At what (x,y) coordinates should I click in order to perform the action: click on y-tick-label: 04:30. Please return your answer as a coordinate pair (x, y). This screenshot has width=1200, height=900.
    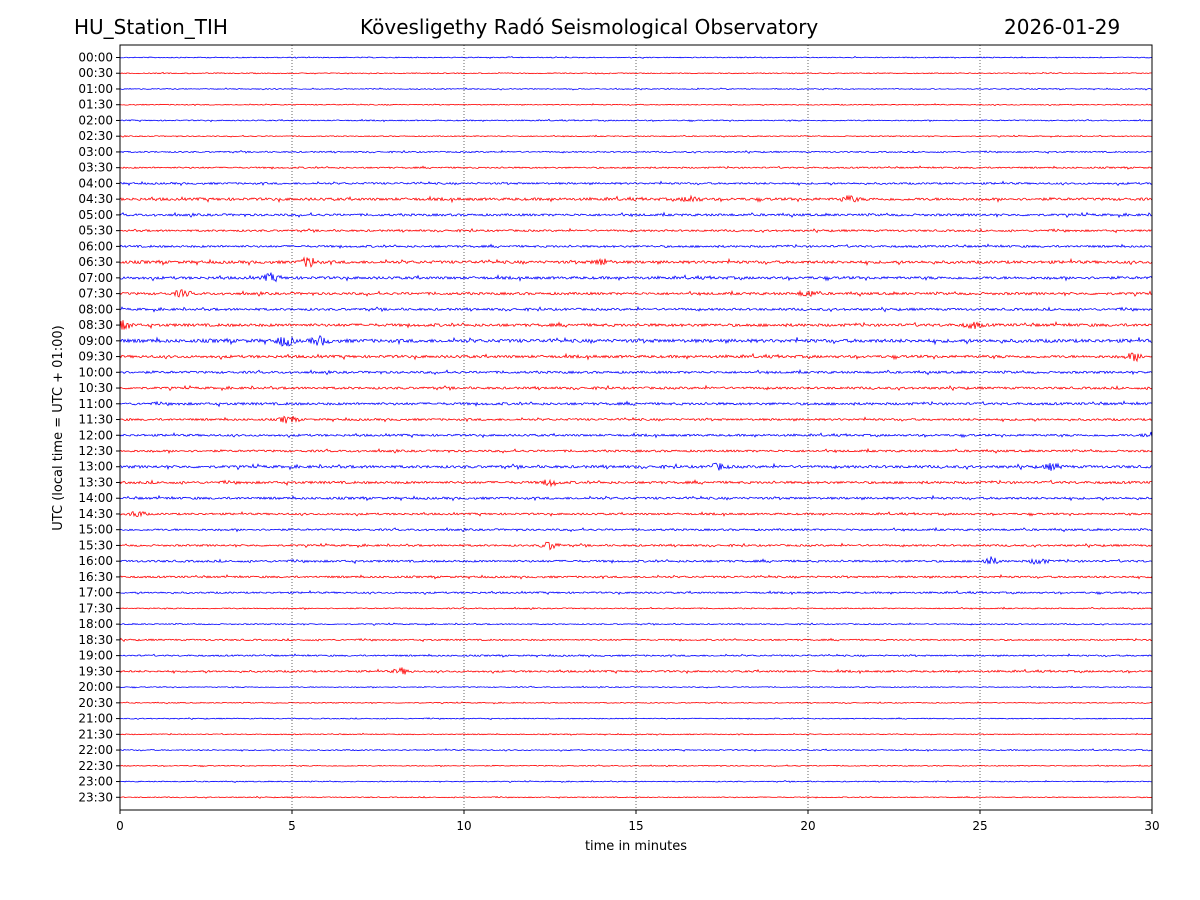
    Looking at the image, I should click on (95, 199).